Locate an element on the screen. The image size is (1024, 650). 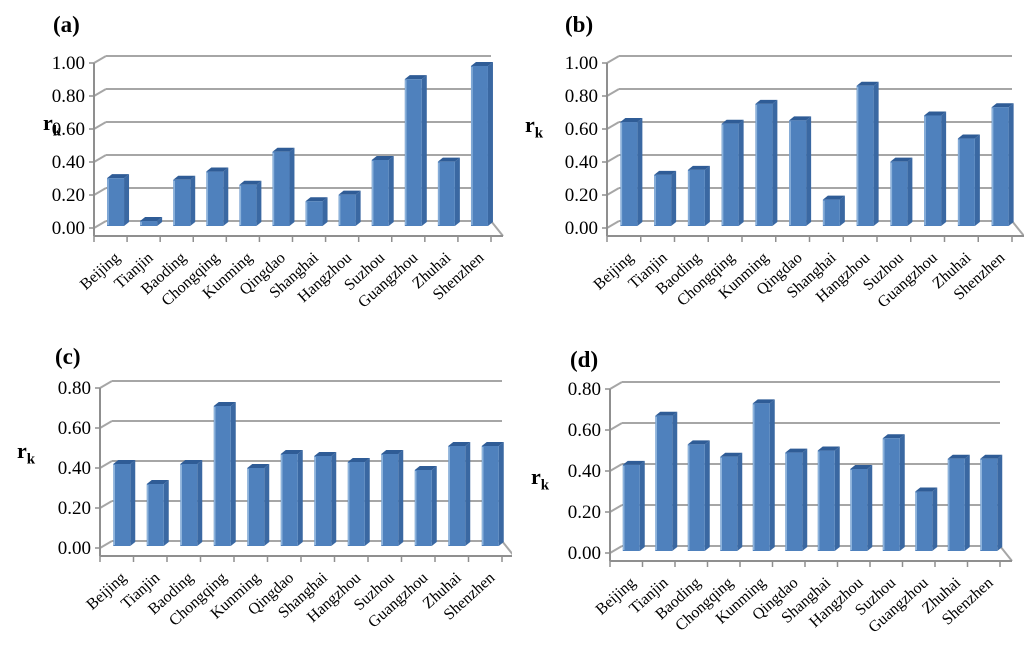
y-tick-label: 0.40 is located at coordinates (584, 471).